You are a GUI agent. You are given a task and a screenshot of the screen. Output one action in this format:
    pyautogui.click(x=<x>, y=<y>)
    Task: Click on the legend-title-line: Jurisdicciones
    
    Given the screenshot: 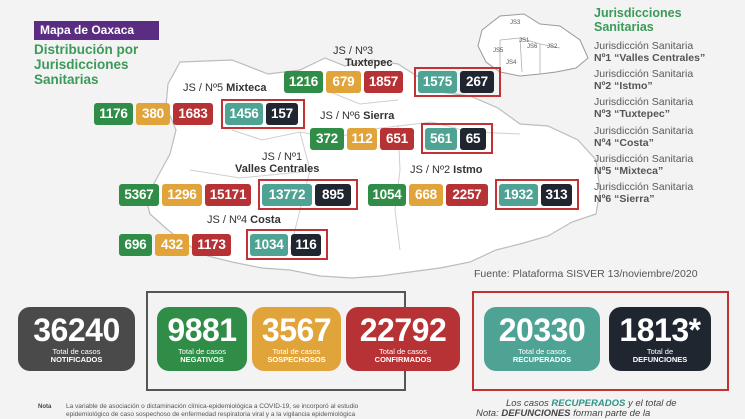 What is the action you would take?
    pyautogui.click(x=638, y=13)
    